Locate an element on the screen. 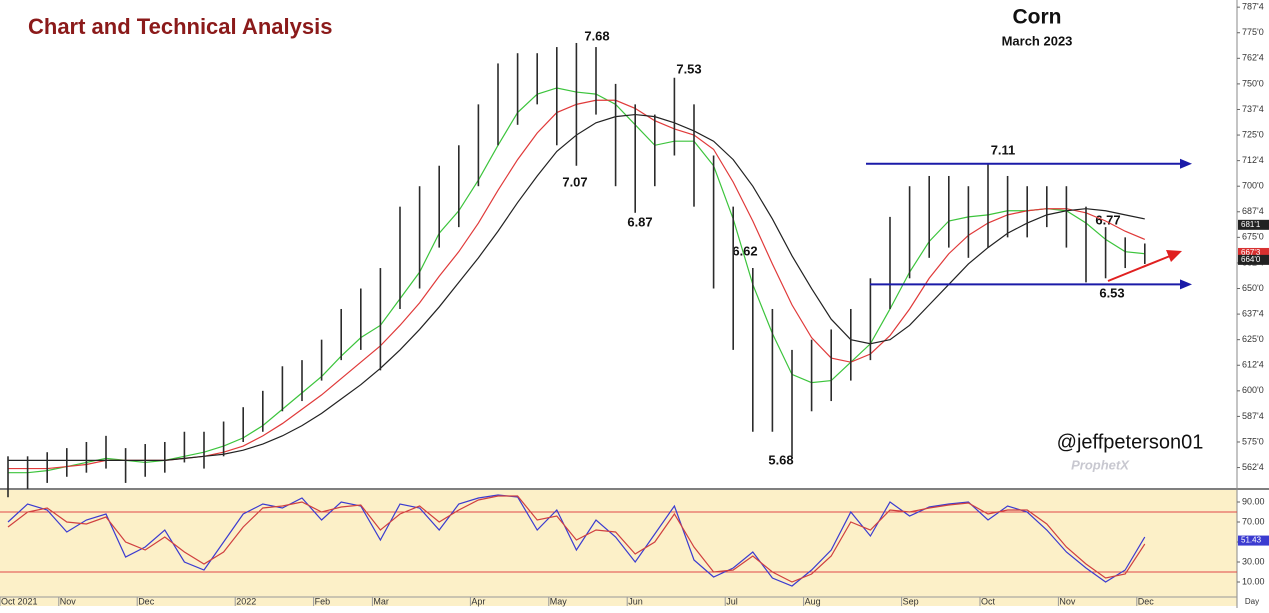 The height and width of the screenshot is (613, 1269). y-tick-label: 725'0 is located at coordinates (1253, 134).